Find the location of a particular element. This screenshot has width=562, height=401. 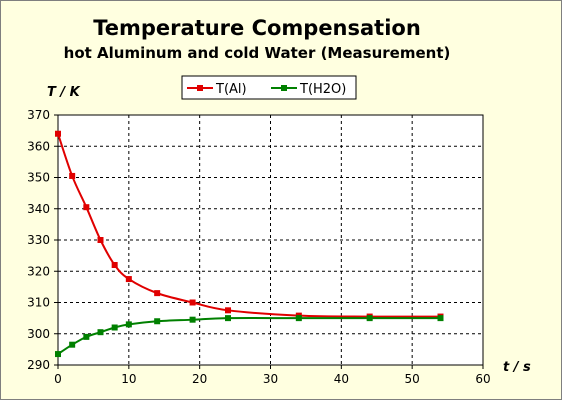

y-tick-label: 340 is located at coordinates (38, 209).